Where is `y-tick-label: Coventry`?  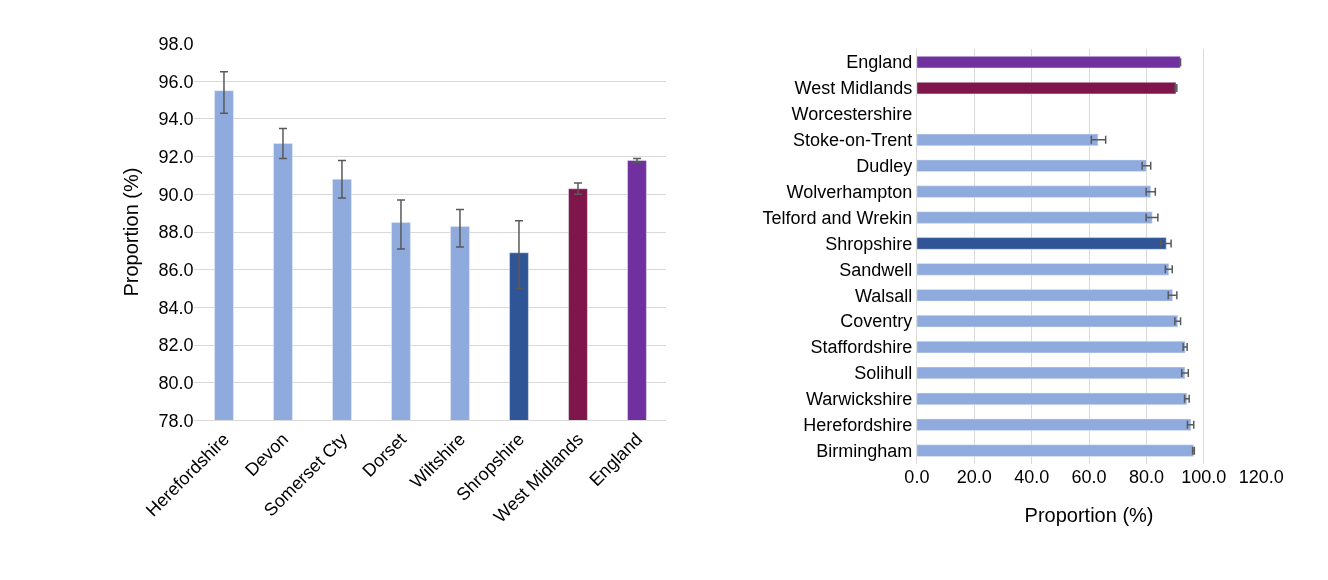 y-tick-label: Coventry is located at coordinates (876, 321).